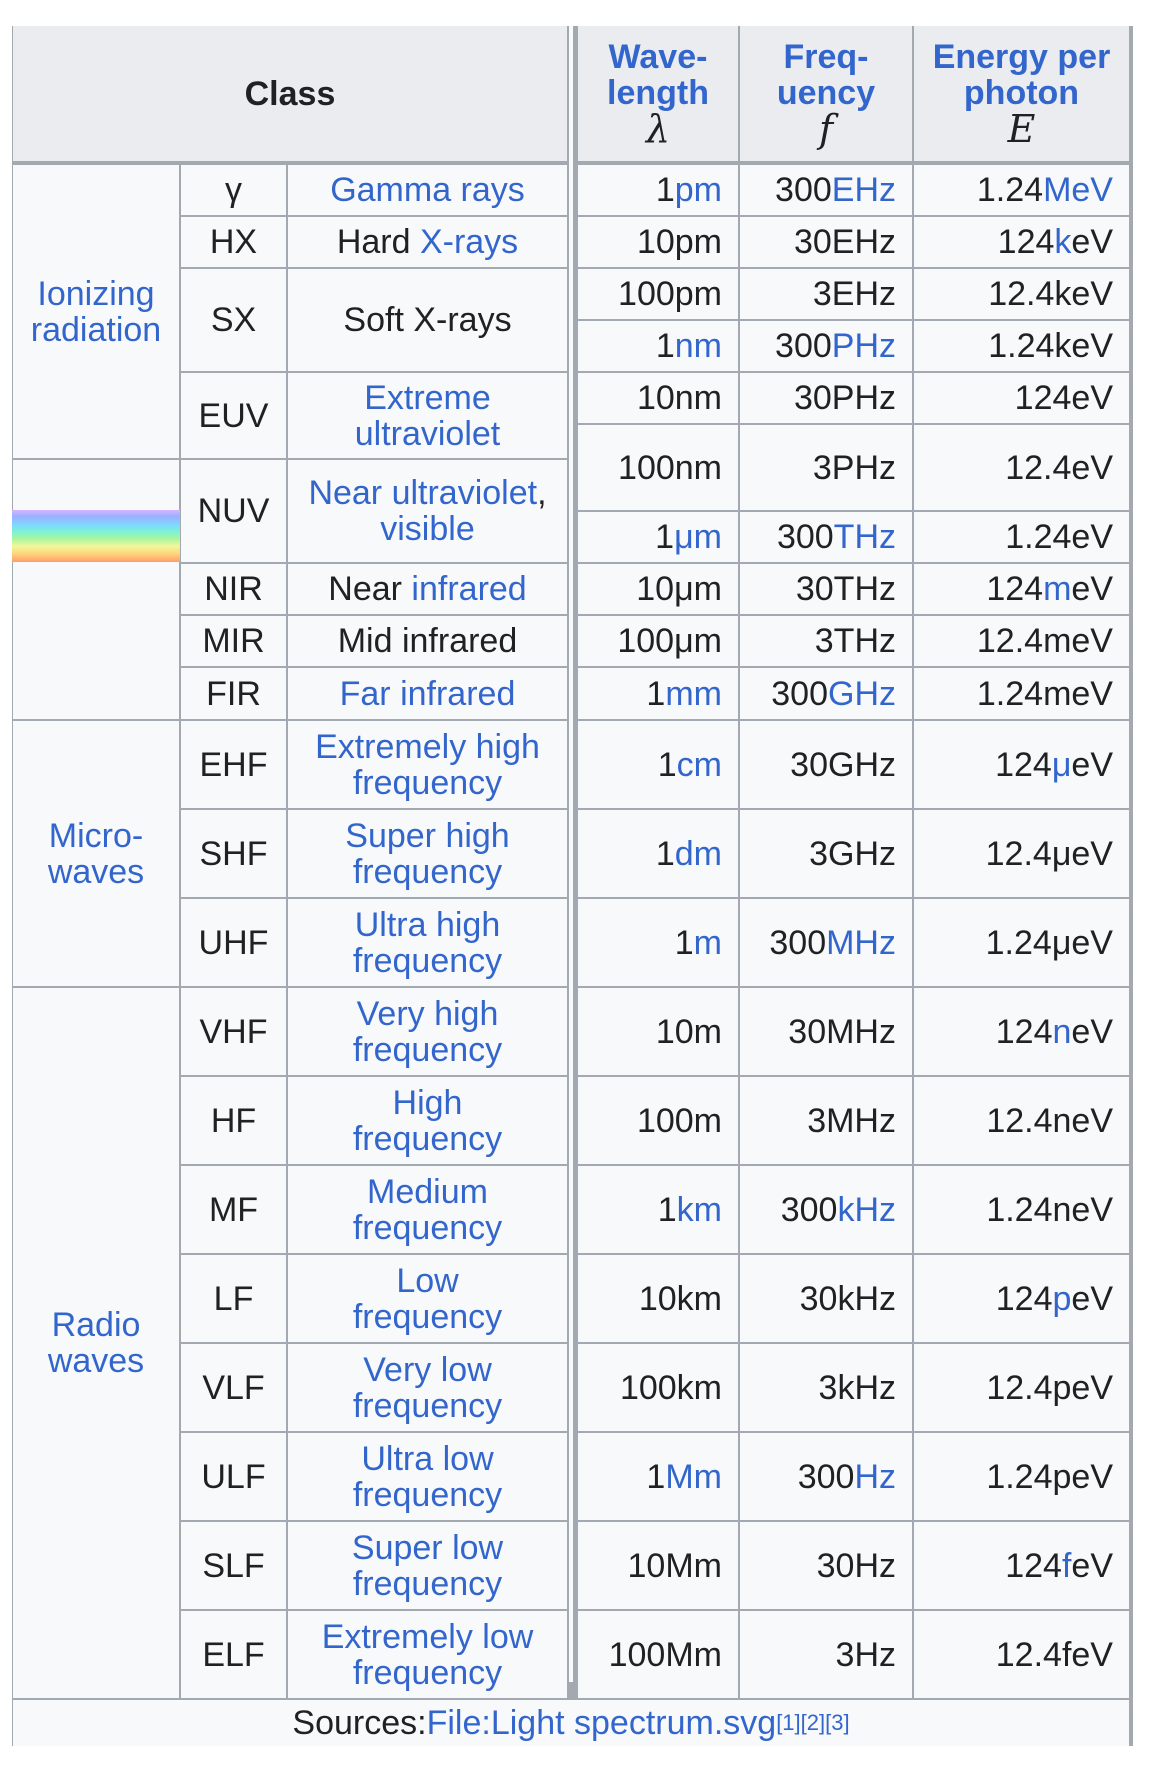 Image resolution: width=1152 pixels, height=1766 pixels. I want to click on cell-line: frequency, so click(427, 1317).